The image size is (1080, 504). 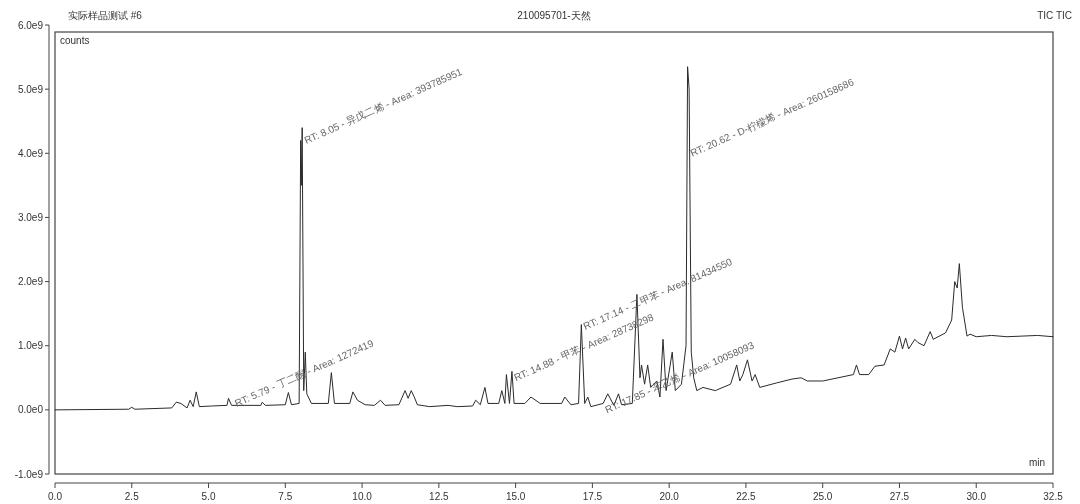 What do you see at coordinates (515, 496) in the screenshot?
I see `x-tick-label: 15.0` at bounding box center [515, 496].